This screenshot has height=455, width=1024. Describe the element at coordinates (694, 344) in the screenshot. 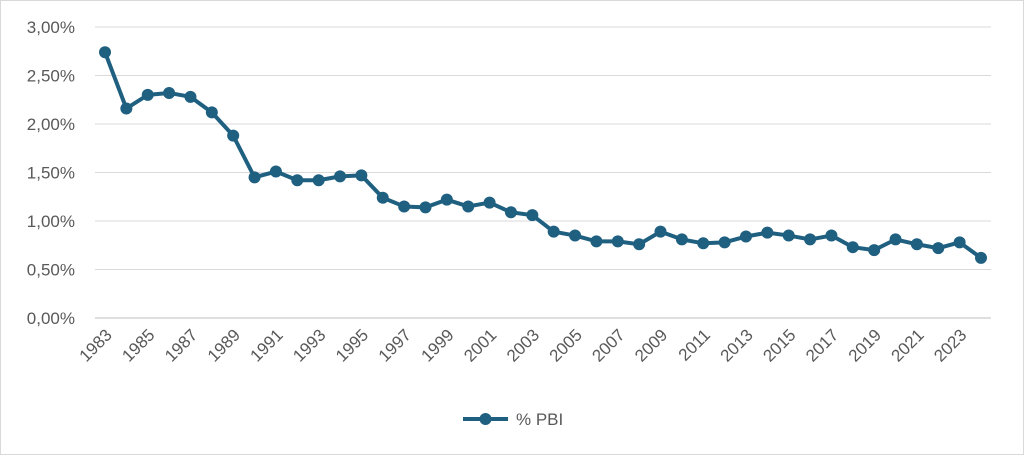

I see `x-tick-label: 2011` at that location.